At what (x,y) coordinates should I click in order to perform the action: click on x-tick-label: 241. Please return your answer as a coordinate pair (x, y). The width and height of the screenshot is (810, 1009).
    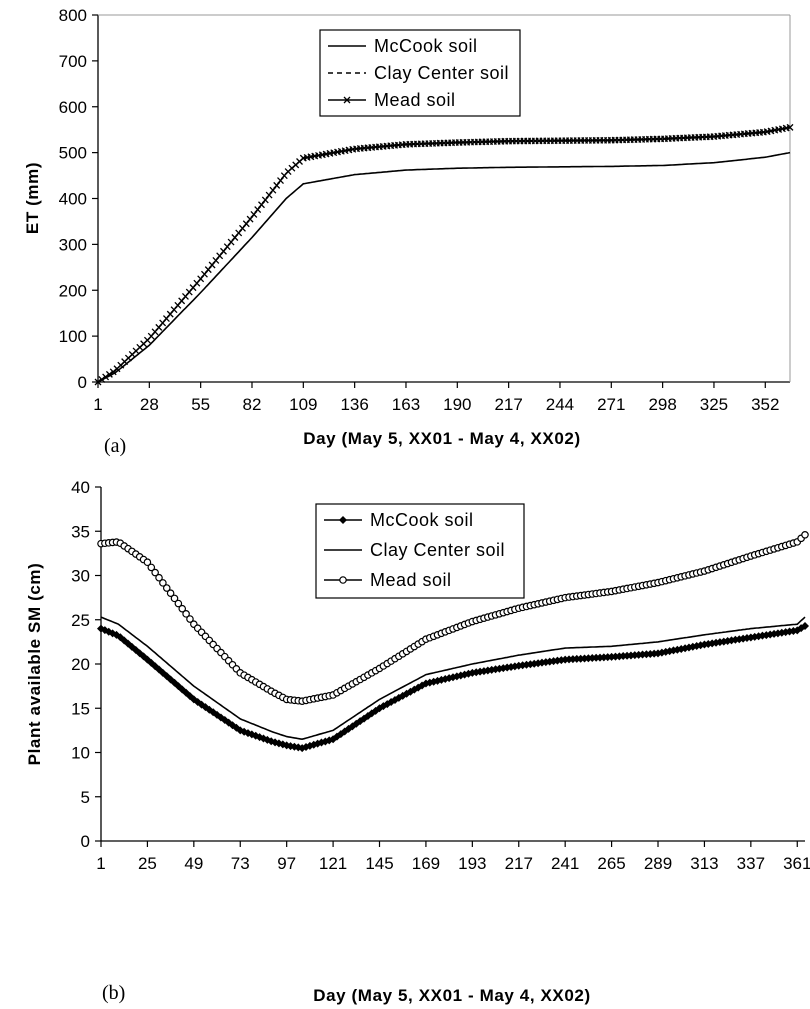
    Looking at the image, I should click on (565, 863).